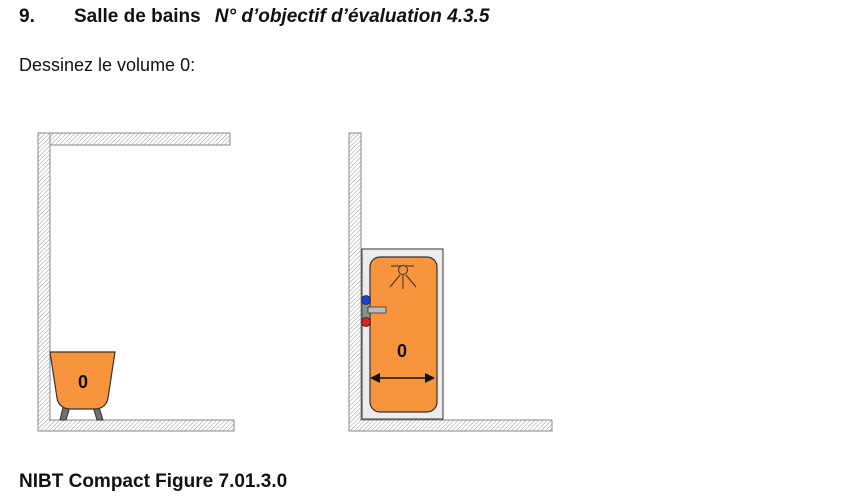 The width and height of the screenshot is (864, 504). What do you see at coordinates (352, 16) in the screenshot?
I see `exercise-objective: N° d’objectif d’évaluation 4.3.5` at bounding box center [352, 16].